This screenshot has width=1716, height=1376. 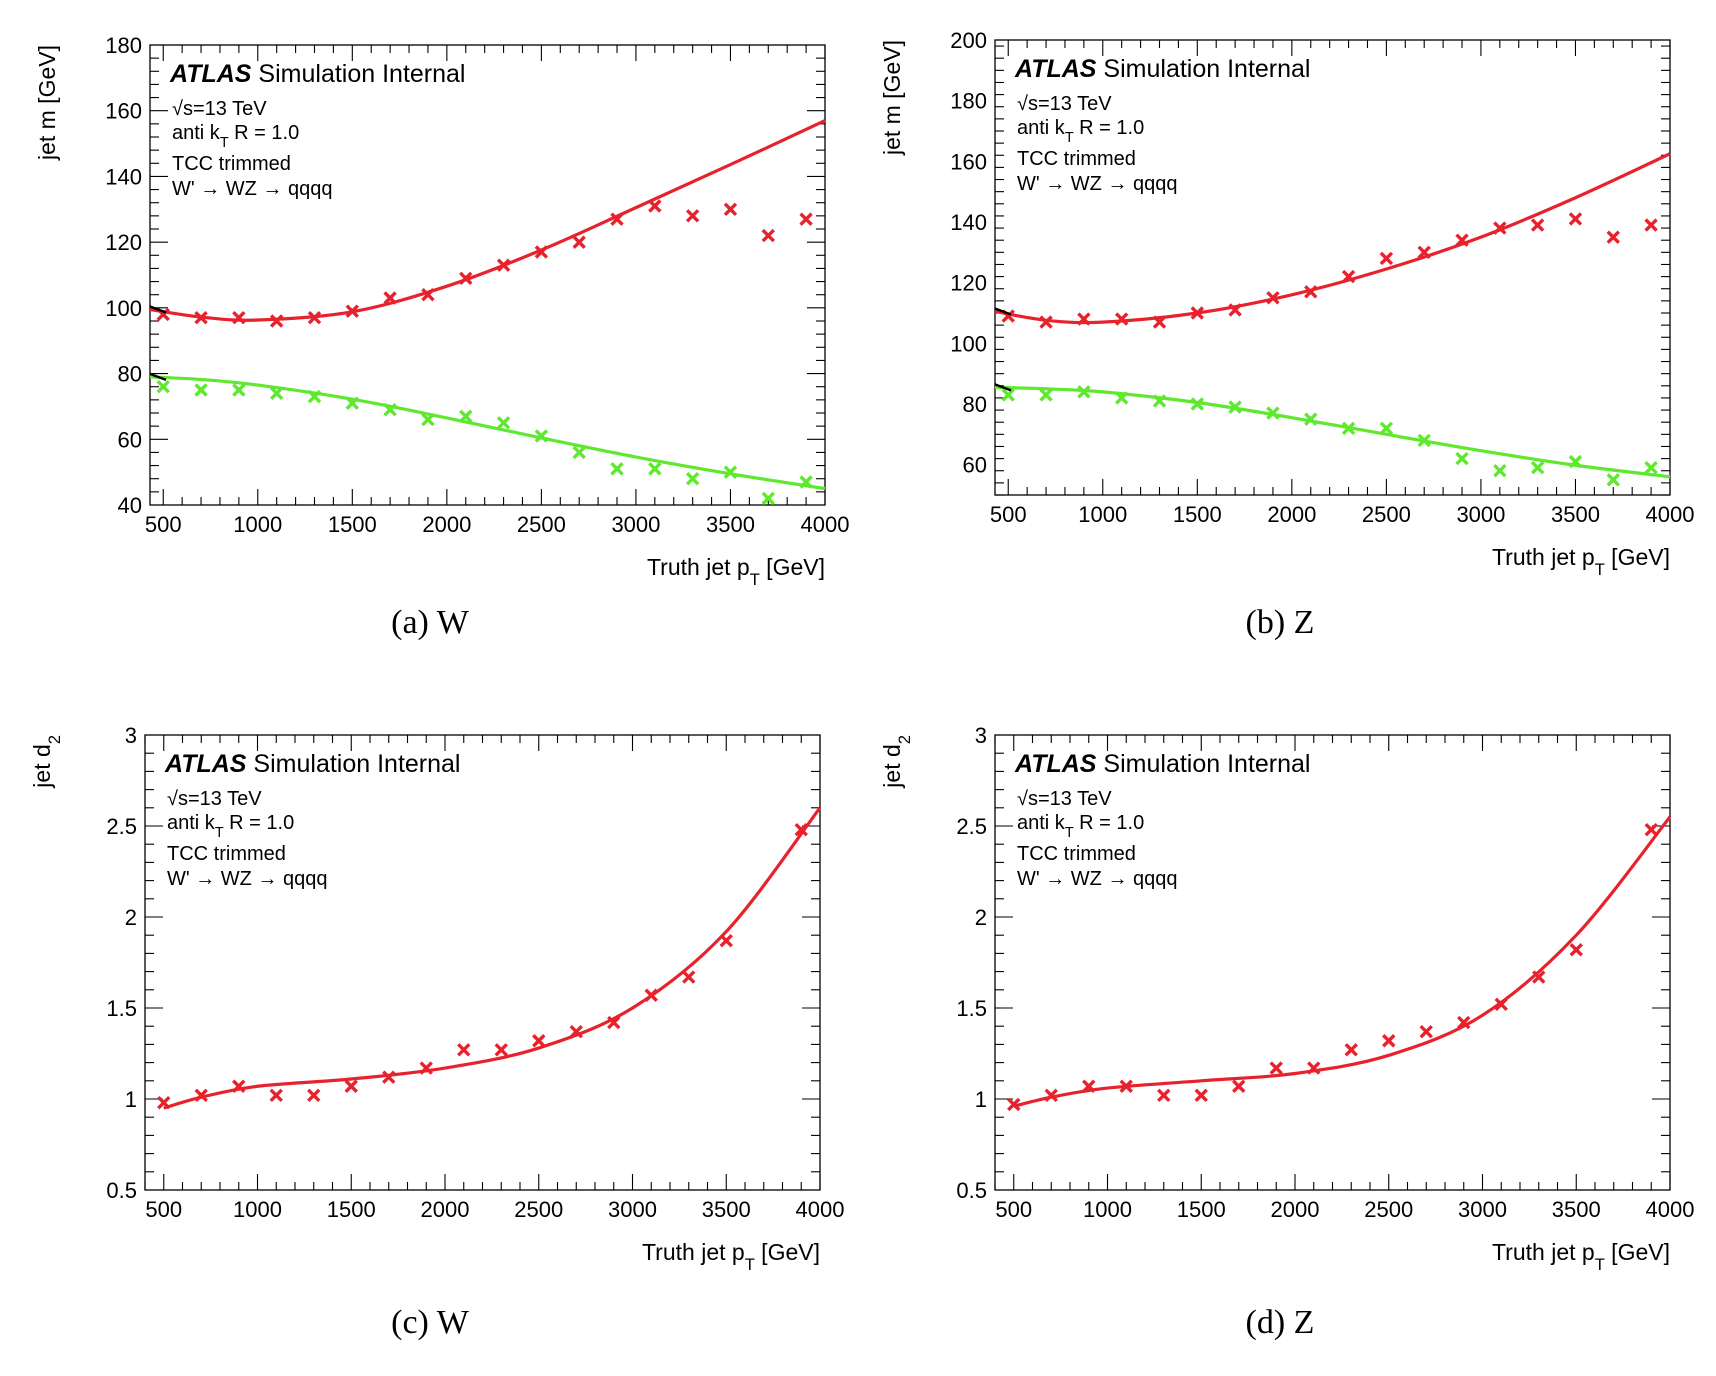 I want to click on y-axis-label: jet m [GeV], so click(x=47, y=103).